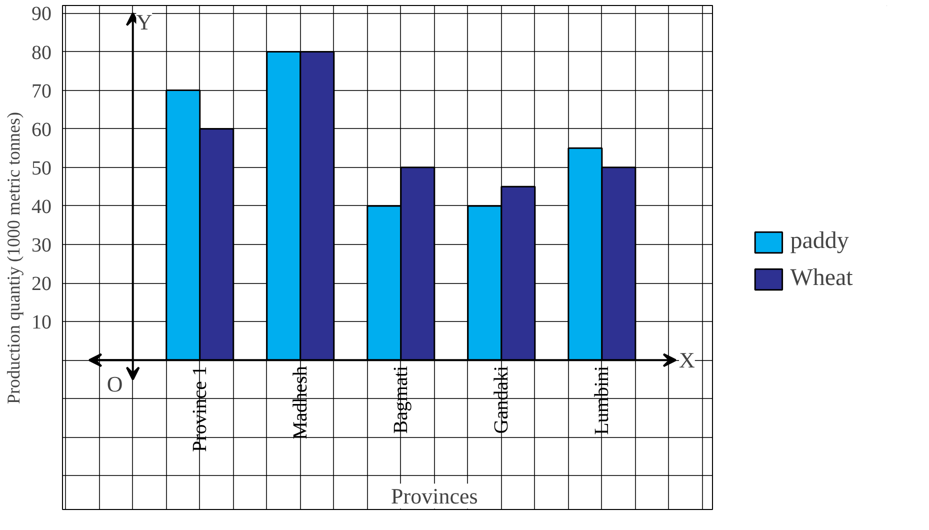 Image resolution: width=929 pixels, height=530 pixels. What do you see at coordinates (42, 129) in the screenshot?
I see `y-tick-label: 60` at bounding box center [42, 129].